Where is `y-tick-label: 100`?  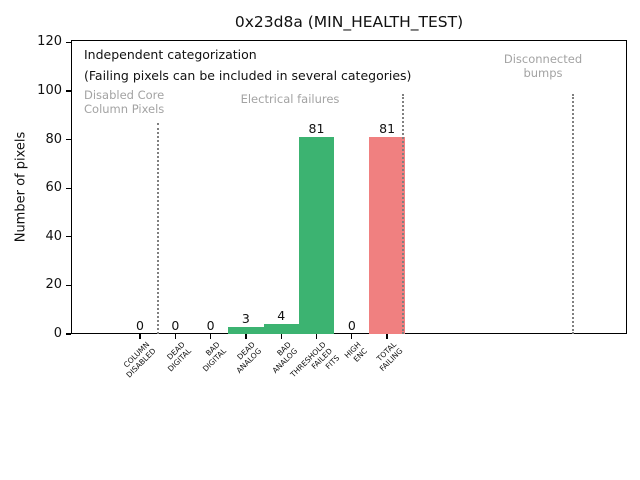
y-tick-label: 100 is located at coordinates (49, 91).